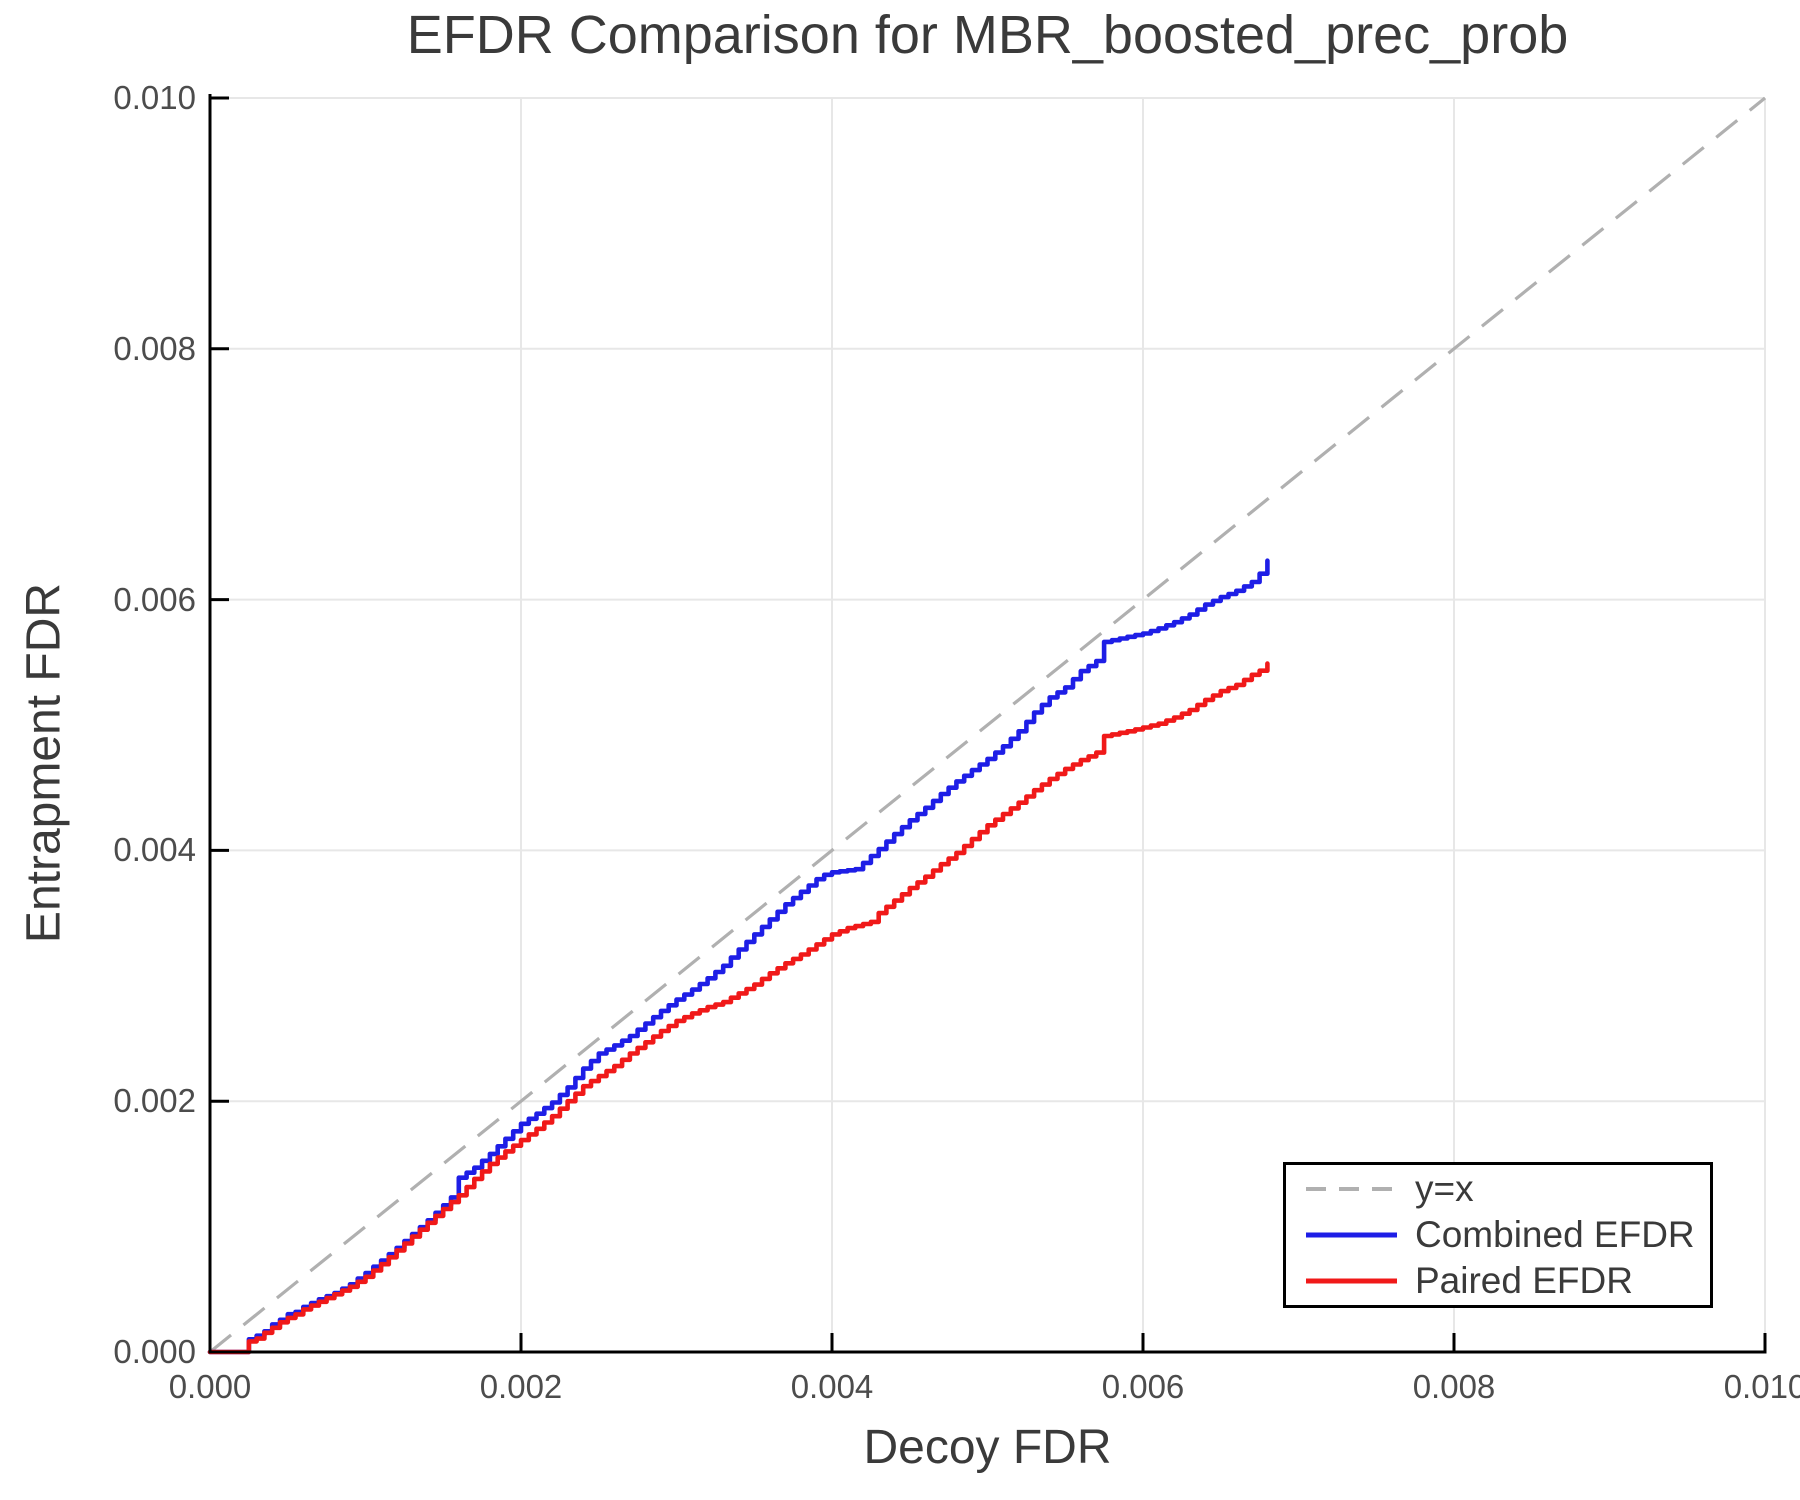 This screenshot has width=1800, height=1500. I want to click on legend-box: y=x Combined EFDR Paired EFDR, so click(1498, 1235).